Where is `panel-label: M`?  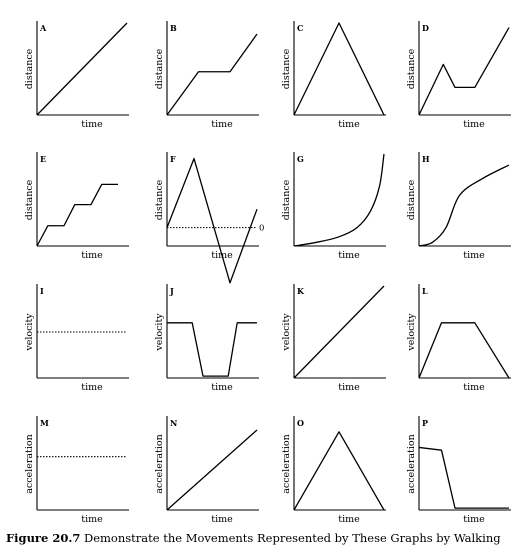 panel-label: M is located at coordinates (44, 423).